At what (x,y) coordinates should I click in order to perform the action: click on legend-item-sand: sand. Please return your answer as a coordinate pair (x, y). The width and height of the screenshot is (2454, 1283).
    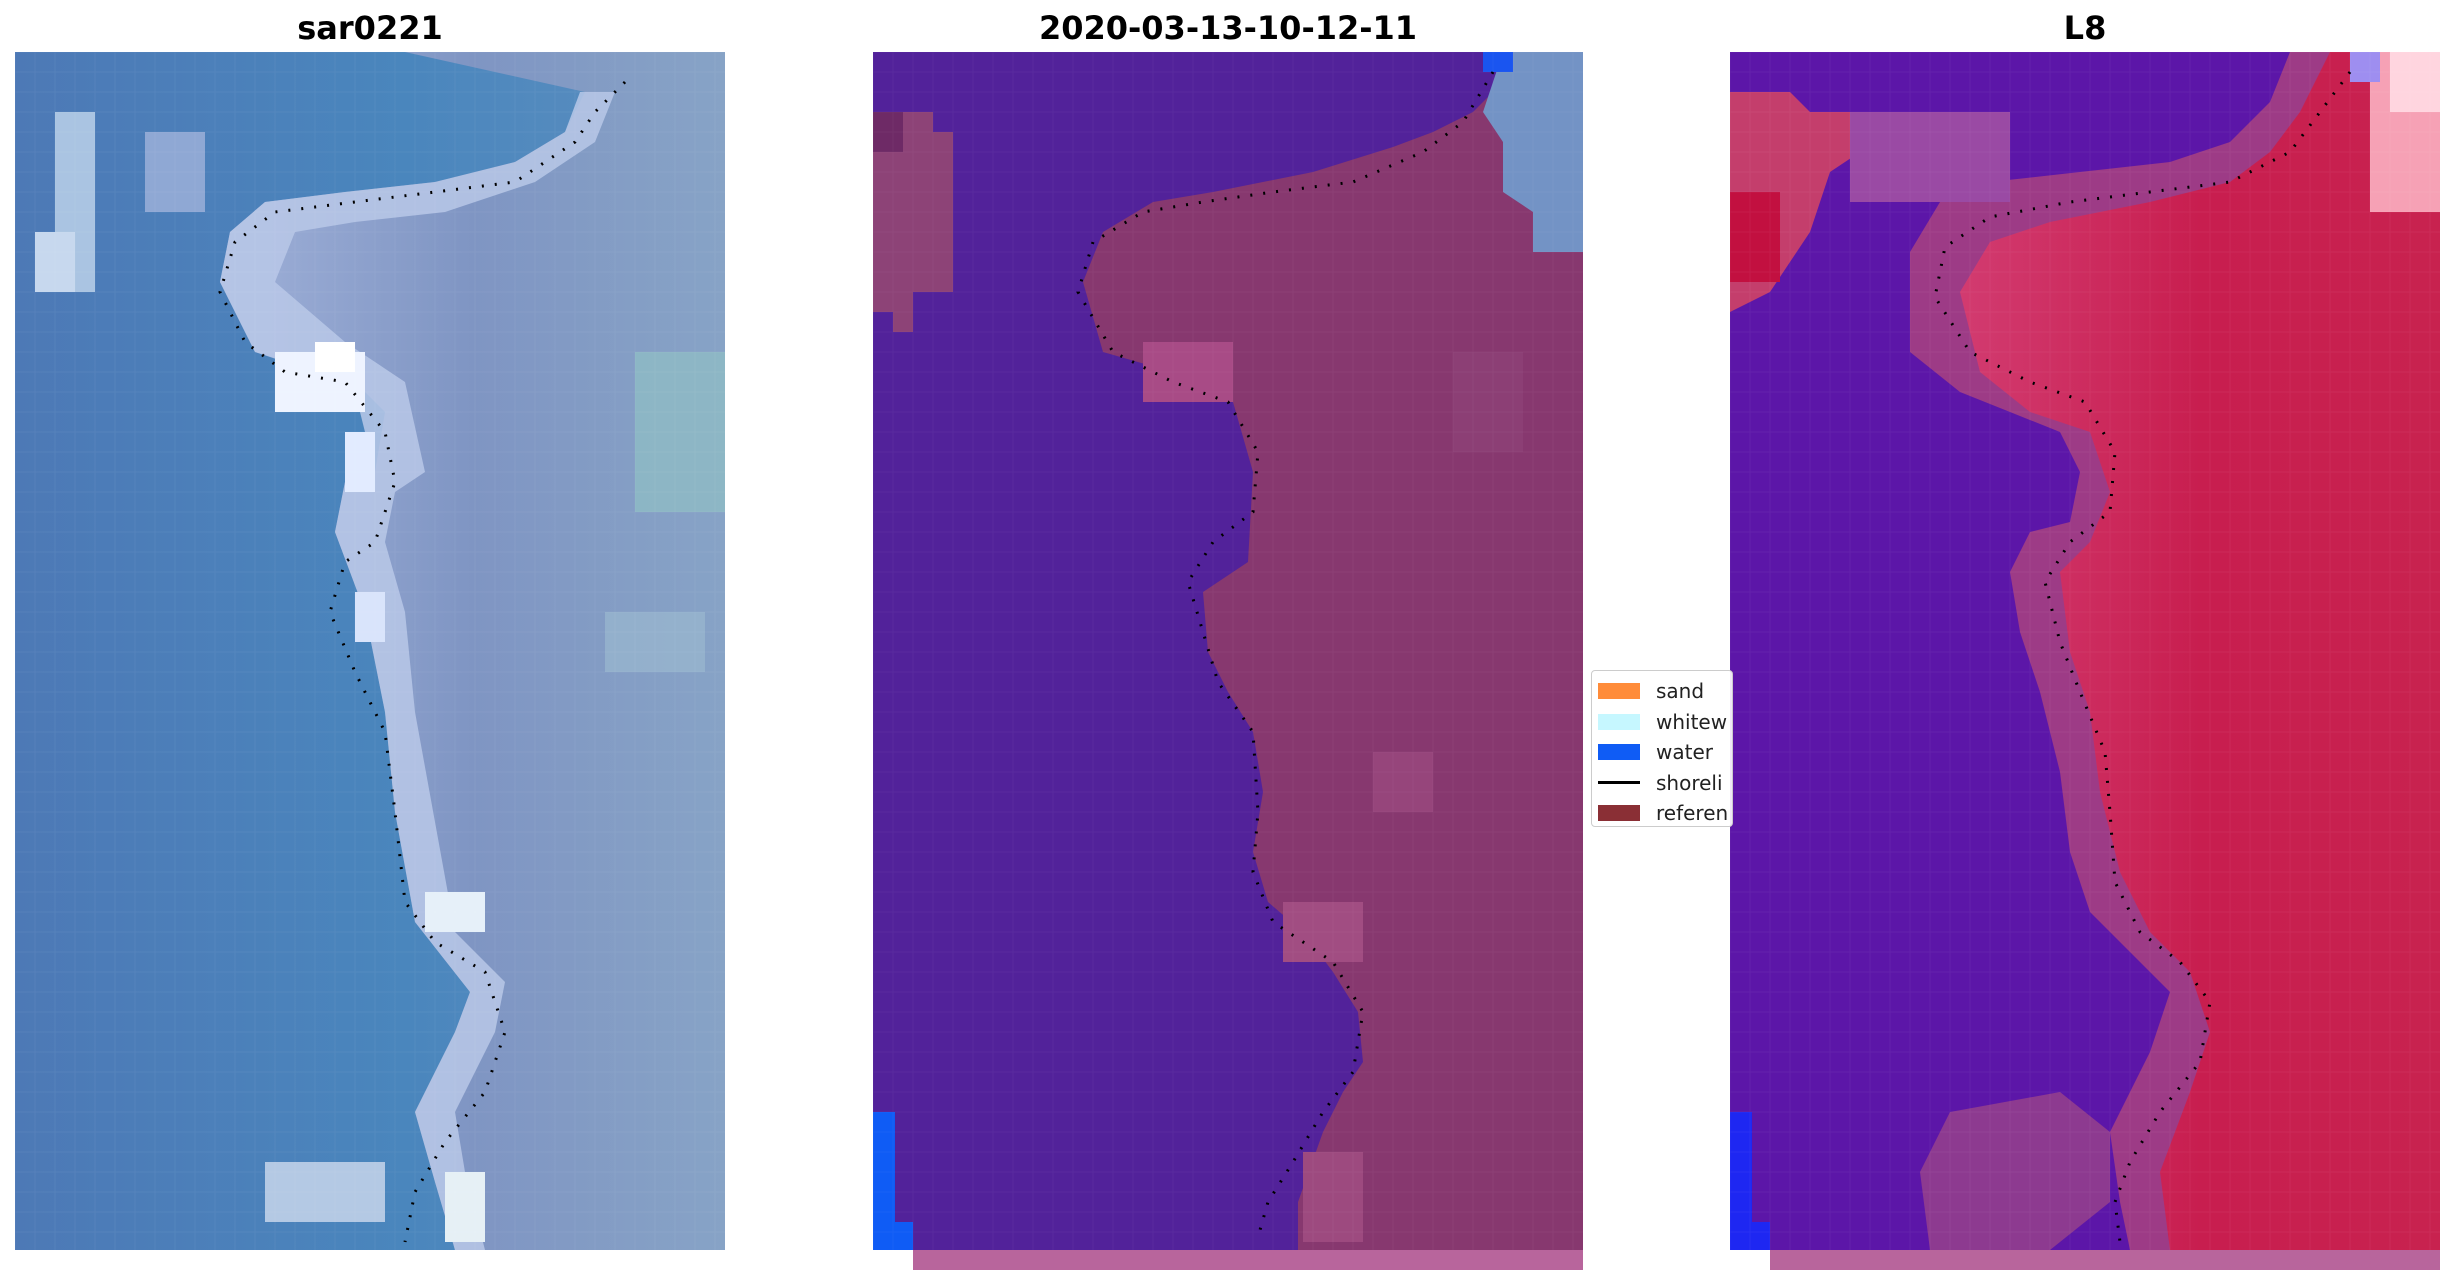
    Looking at the image, I should click on (1662, 691).